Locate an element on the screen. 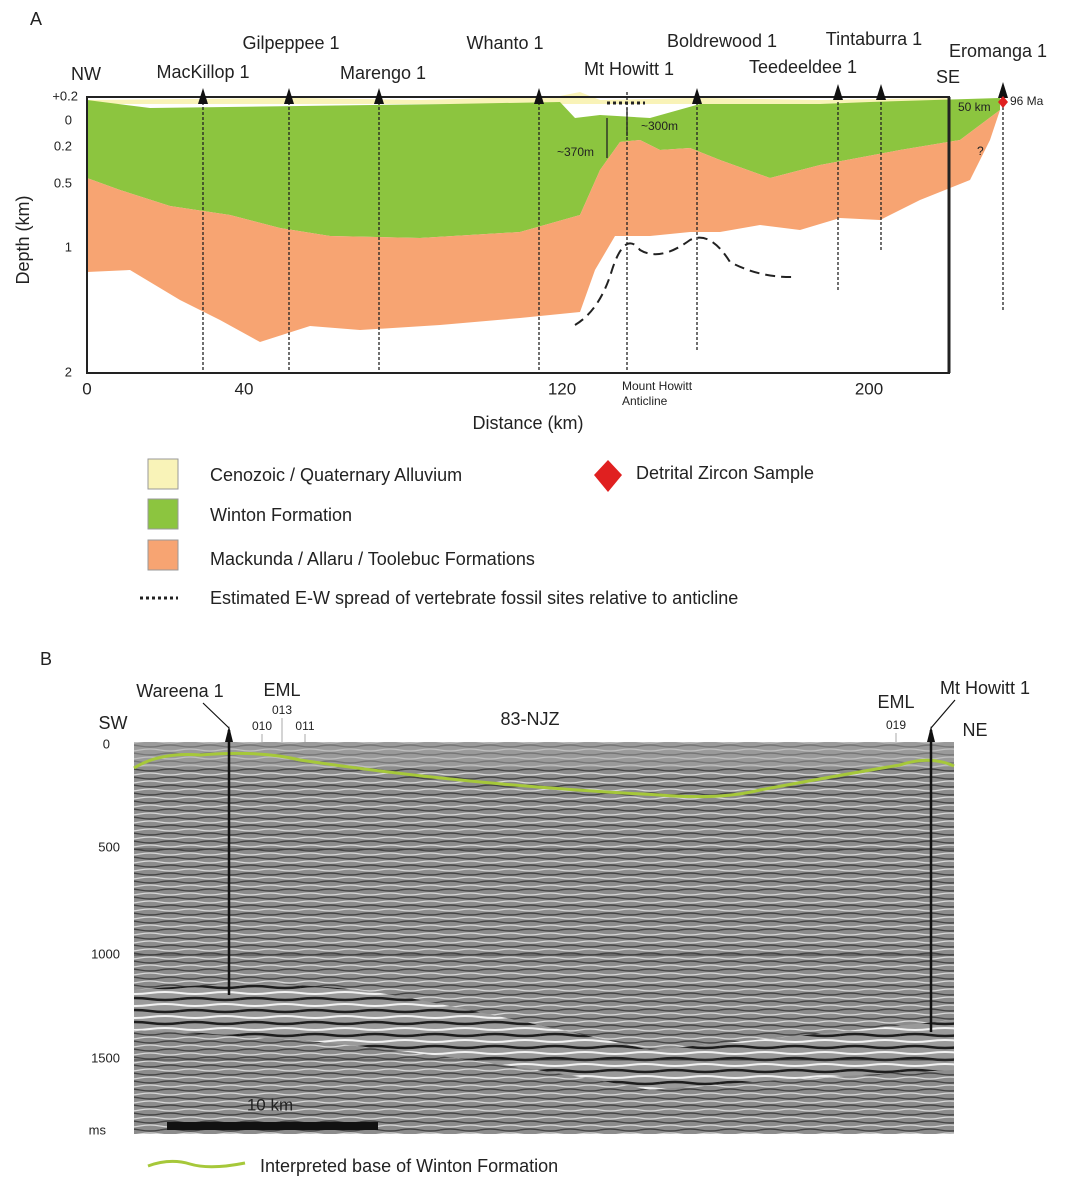 The image size is (1075, 1177). x-tick-label: 40 is located at coordinates (244, 388).